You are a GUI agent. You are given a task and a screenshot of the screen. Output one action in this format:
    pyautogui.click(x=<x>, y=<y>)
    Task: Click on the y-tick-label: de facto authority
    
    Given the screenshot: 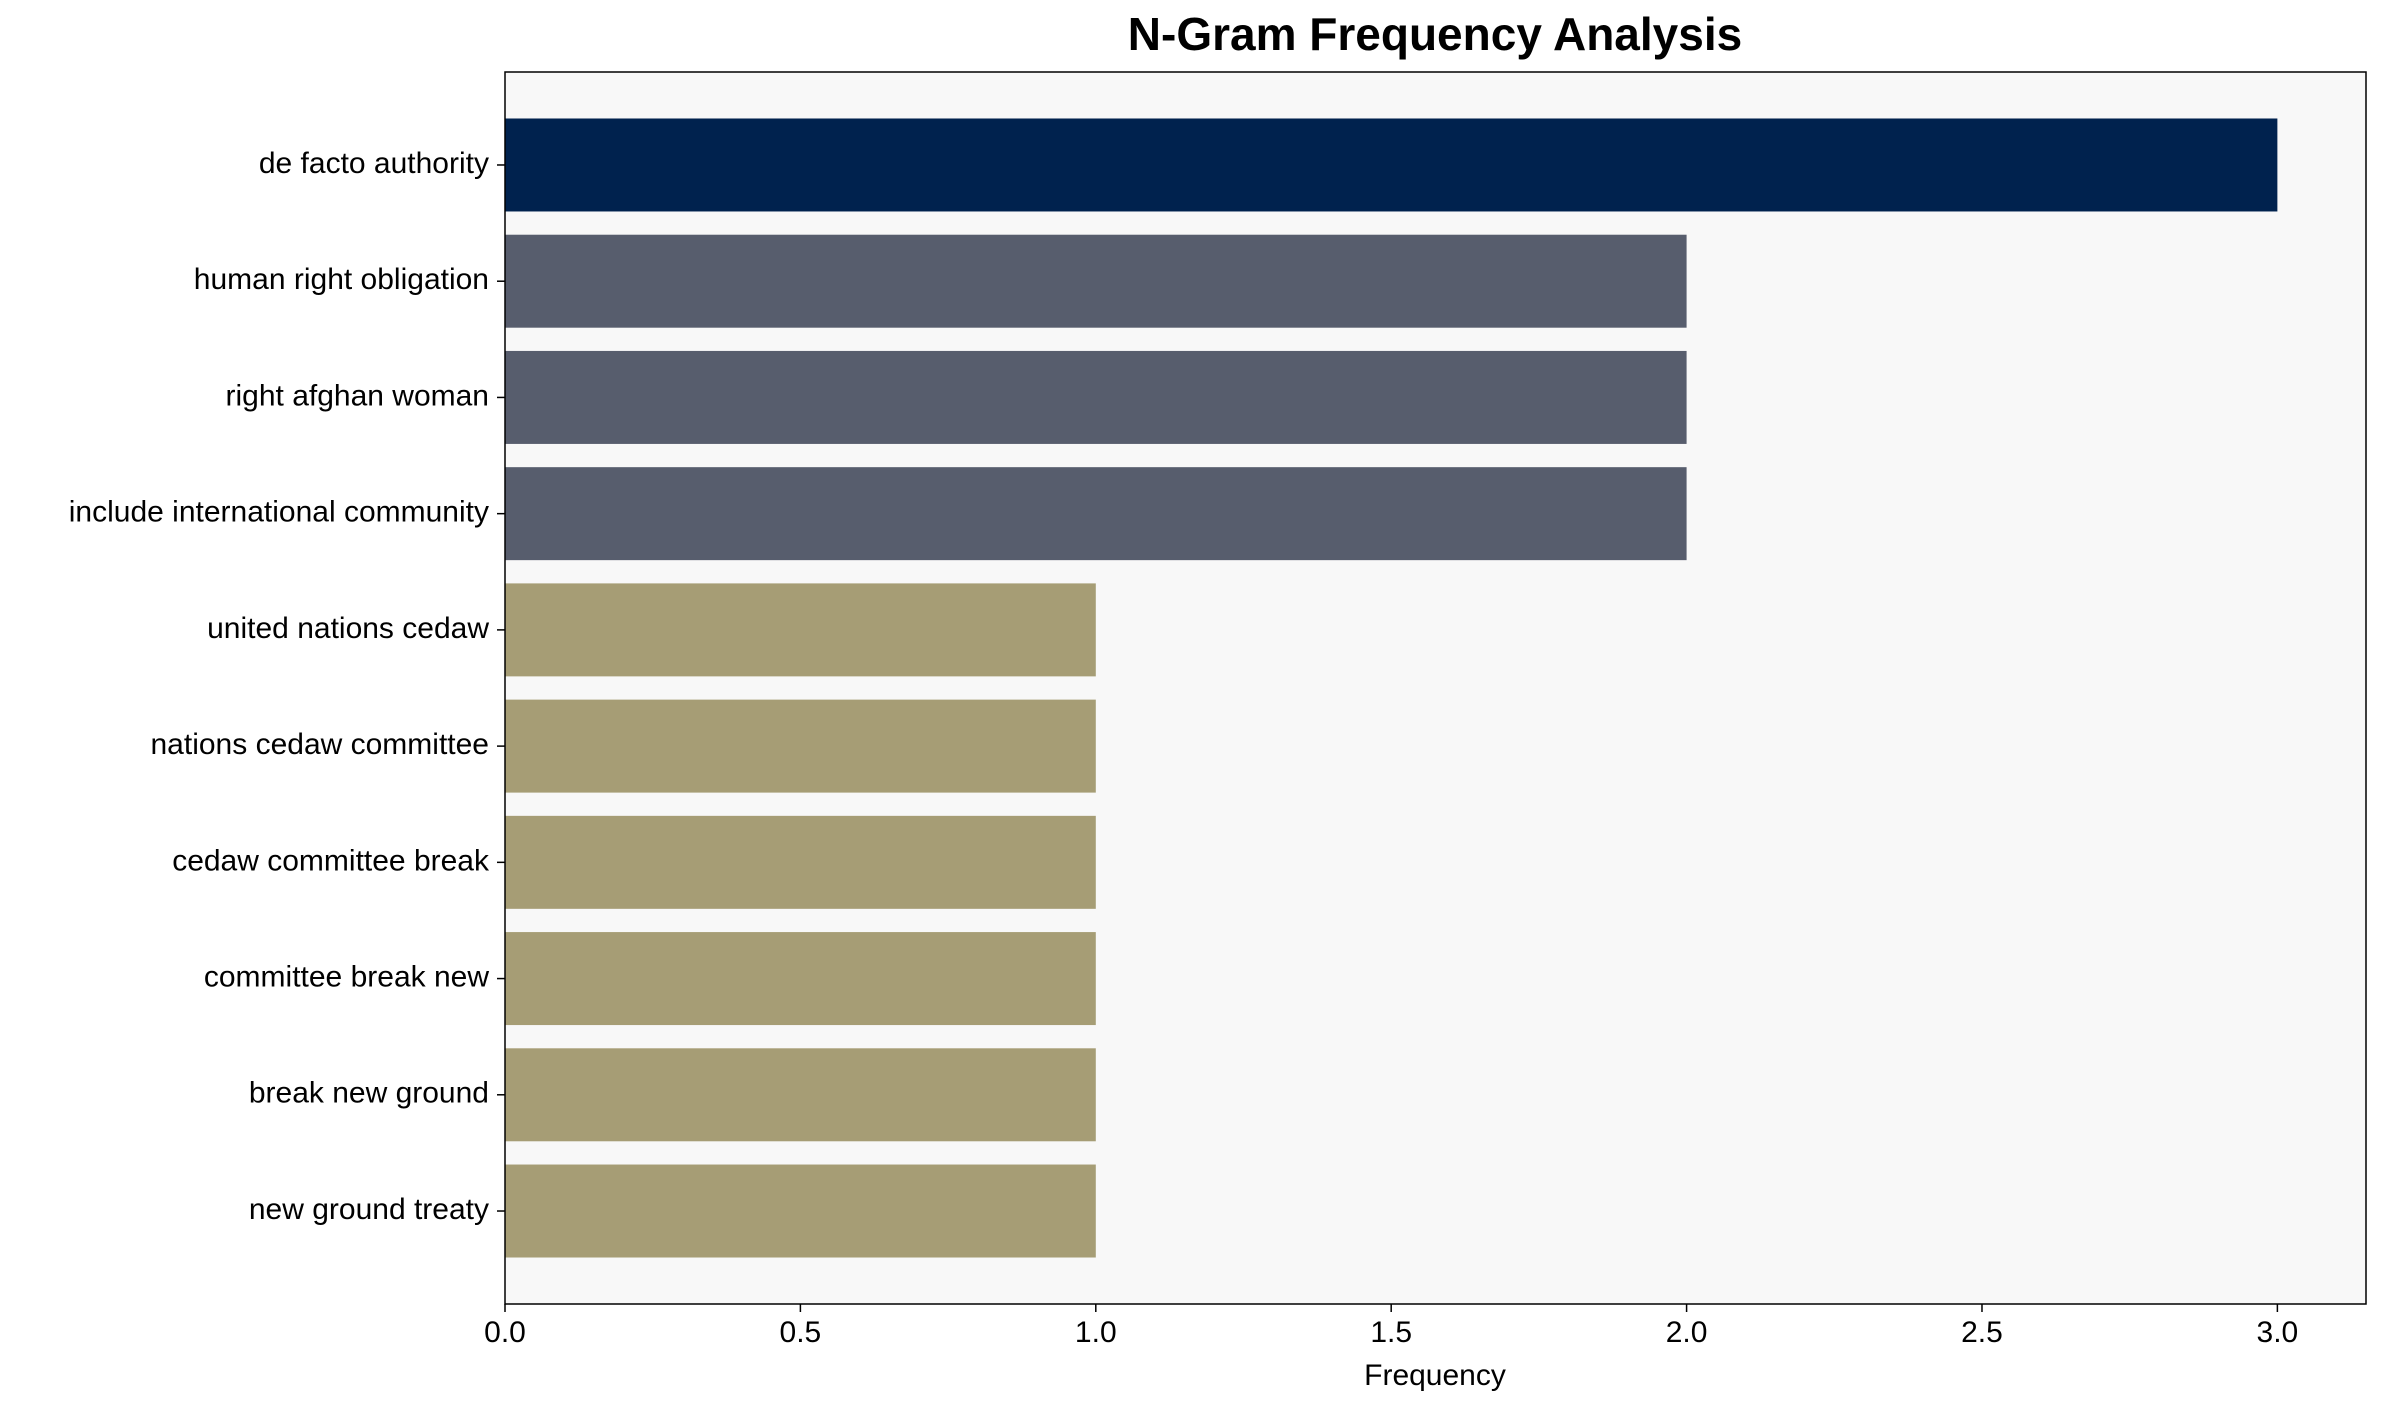 What is the action you would take?
    pyautogui.click(x=374, y=163)
    